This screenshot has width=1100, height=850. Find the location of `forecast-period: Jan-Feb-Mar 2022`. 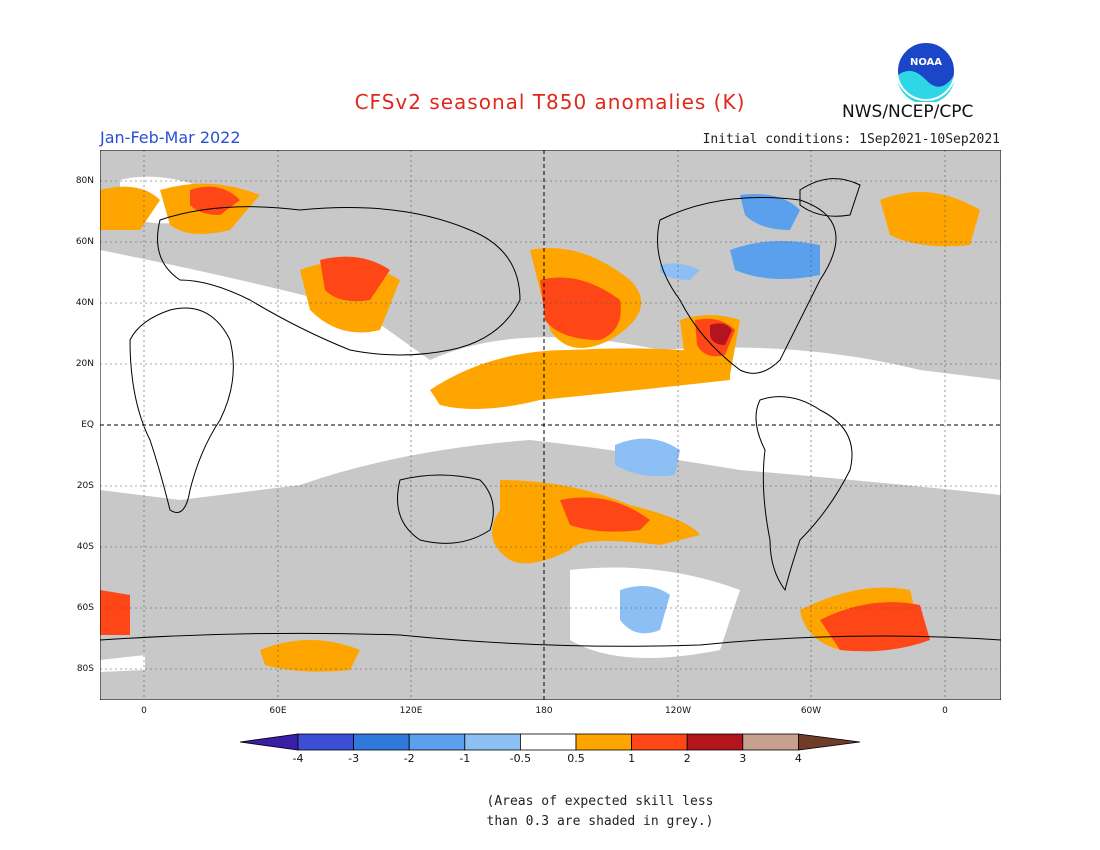

forecast-period: Jan-Feb-Mar 2022 is located at coordinates (170, 137).